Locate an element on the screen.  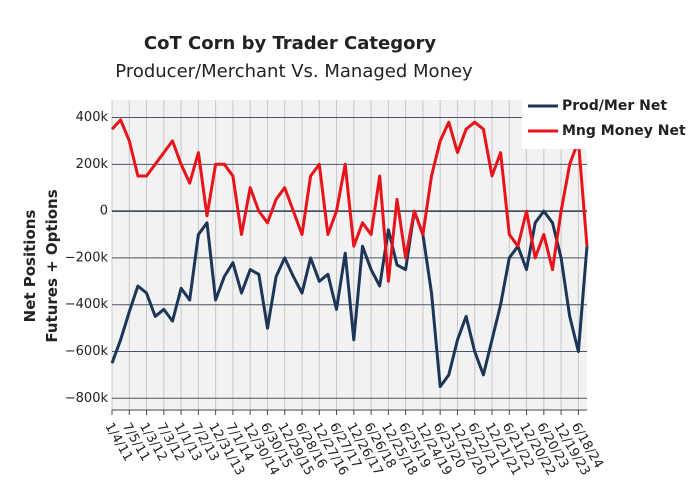
y-tick-label: 200k is located at coordinates (92, 164).